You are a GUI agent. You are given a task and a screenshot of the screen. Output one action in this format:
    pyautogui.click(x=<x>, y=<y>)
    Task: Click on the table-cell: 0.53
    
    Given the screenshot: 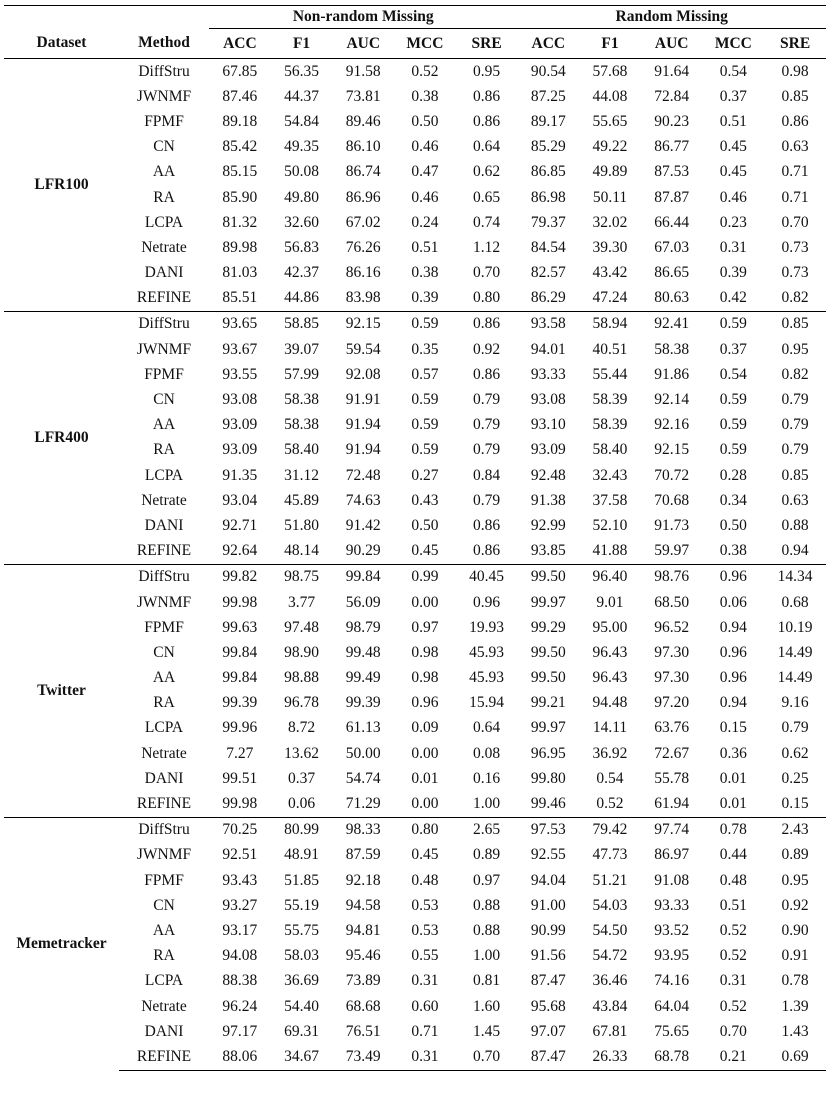 What is the action you would take?
    pyautogui.click(x=425, y=905)
    